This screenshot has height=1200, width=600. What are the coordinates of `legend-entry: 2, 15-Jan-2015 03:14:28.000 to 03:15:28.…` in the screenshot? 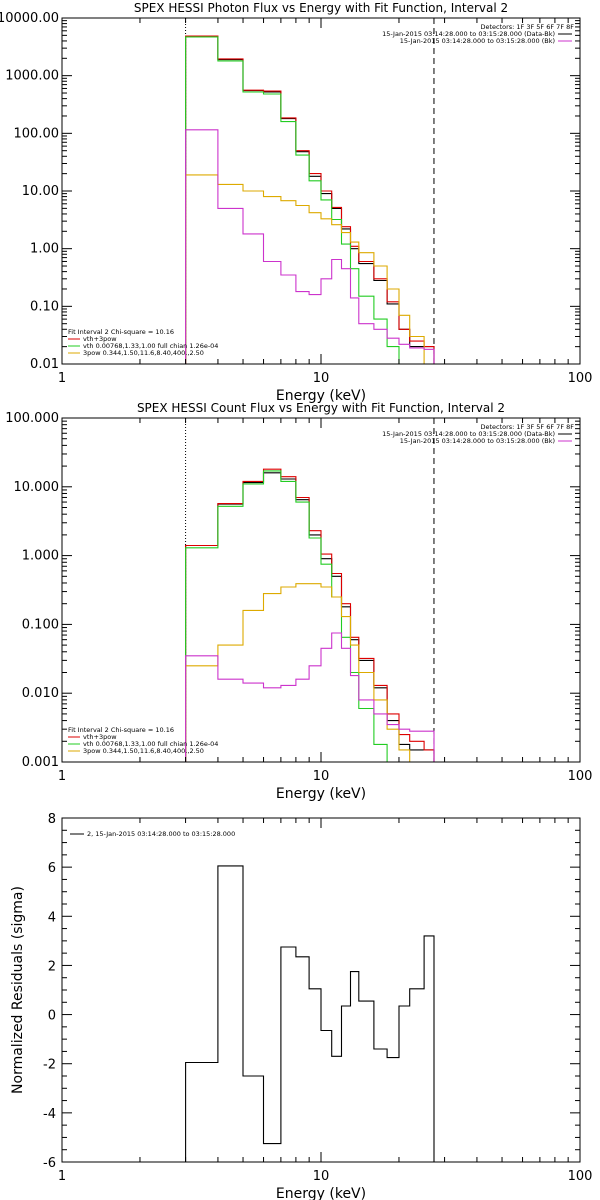 It's located at (161, 834).